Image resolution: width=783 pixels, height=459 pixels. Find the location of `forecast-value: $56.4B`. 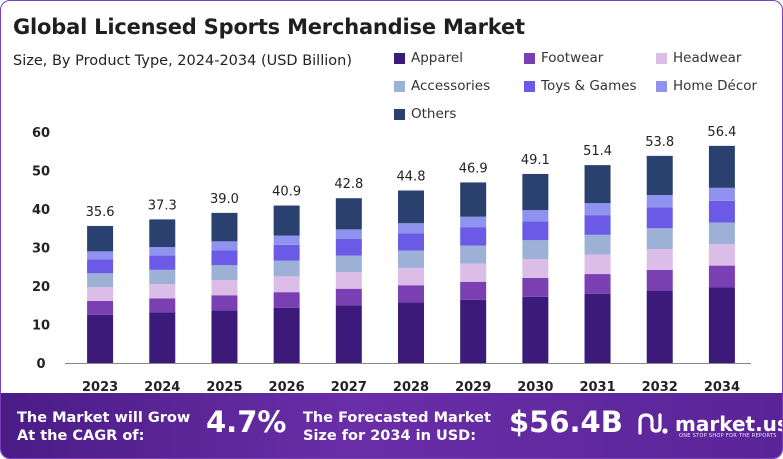

forecast-value: $56.4B is located at coordinates (566, 422).